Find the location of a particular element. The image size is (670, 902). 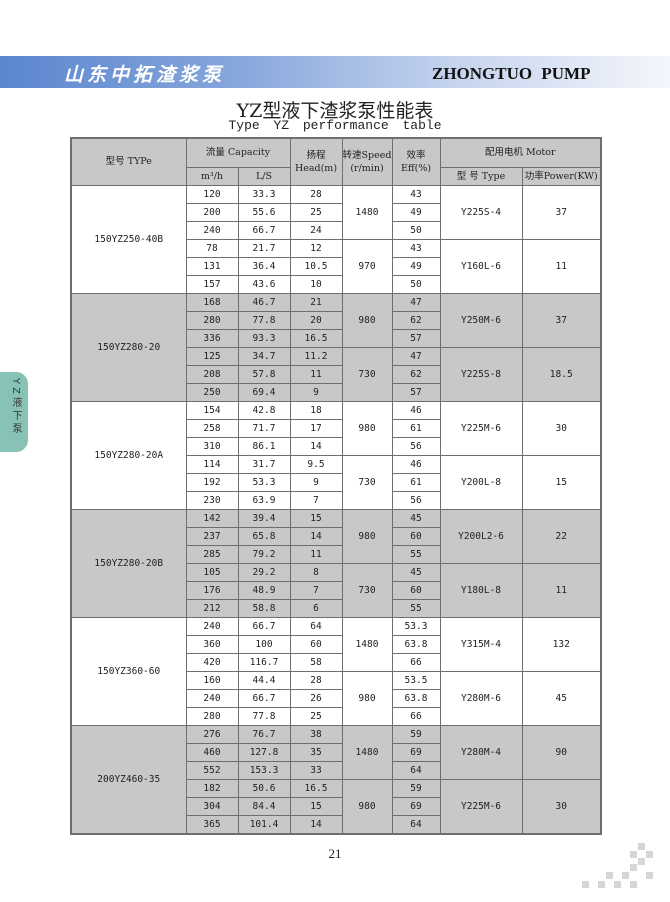

head-cell: 25 is located at coordinates (316, 212).